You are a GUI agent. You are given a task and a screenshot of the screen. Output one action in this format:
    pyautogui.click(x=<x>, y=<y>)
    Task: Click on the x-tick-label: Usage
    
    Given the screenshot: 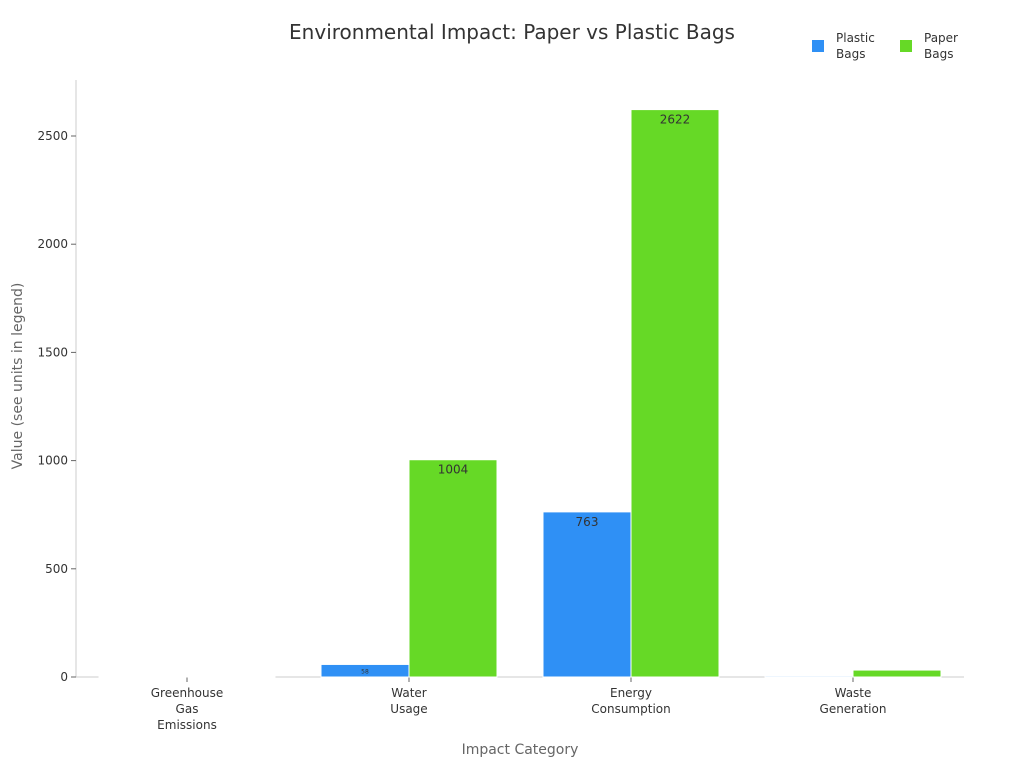 What is the action you would take?
    pyautogui.click(x=408, y=709)
    